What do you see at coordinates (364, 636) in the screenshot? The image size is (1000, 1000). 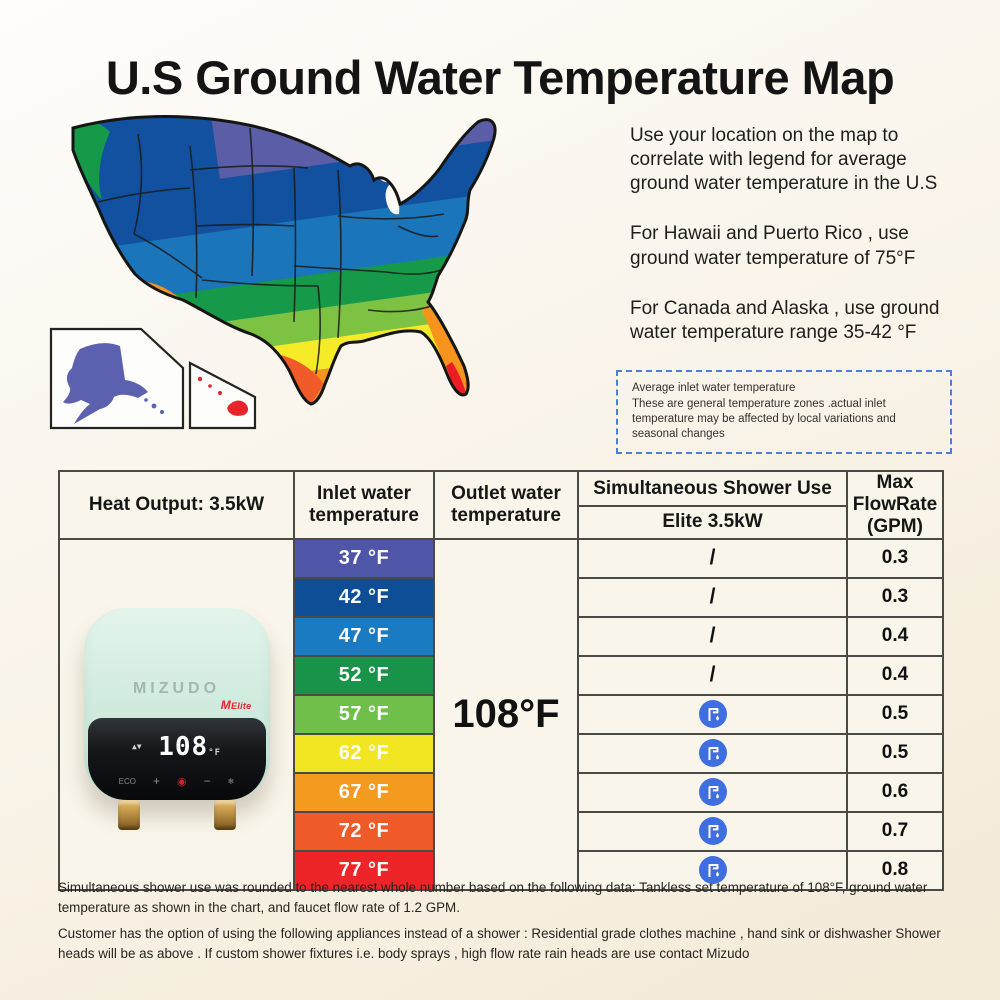 I see `inlet-temp-cell: 47 °F` at bounding box center [364, 636].